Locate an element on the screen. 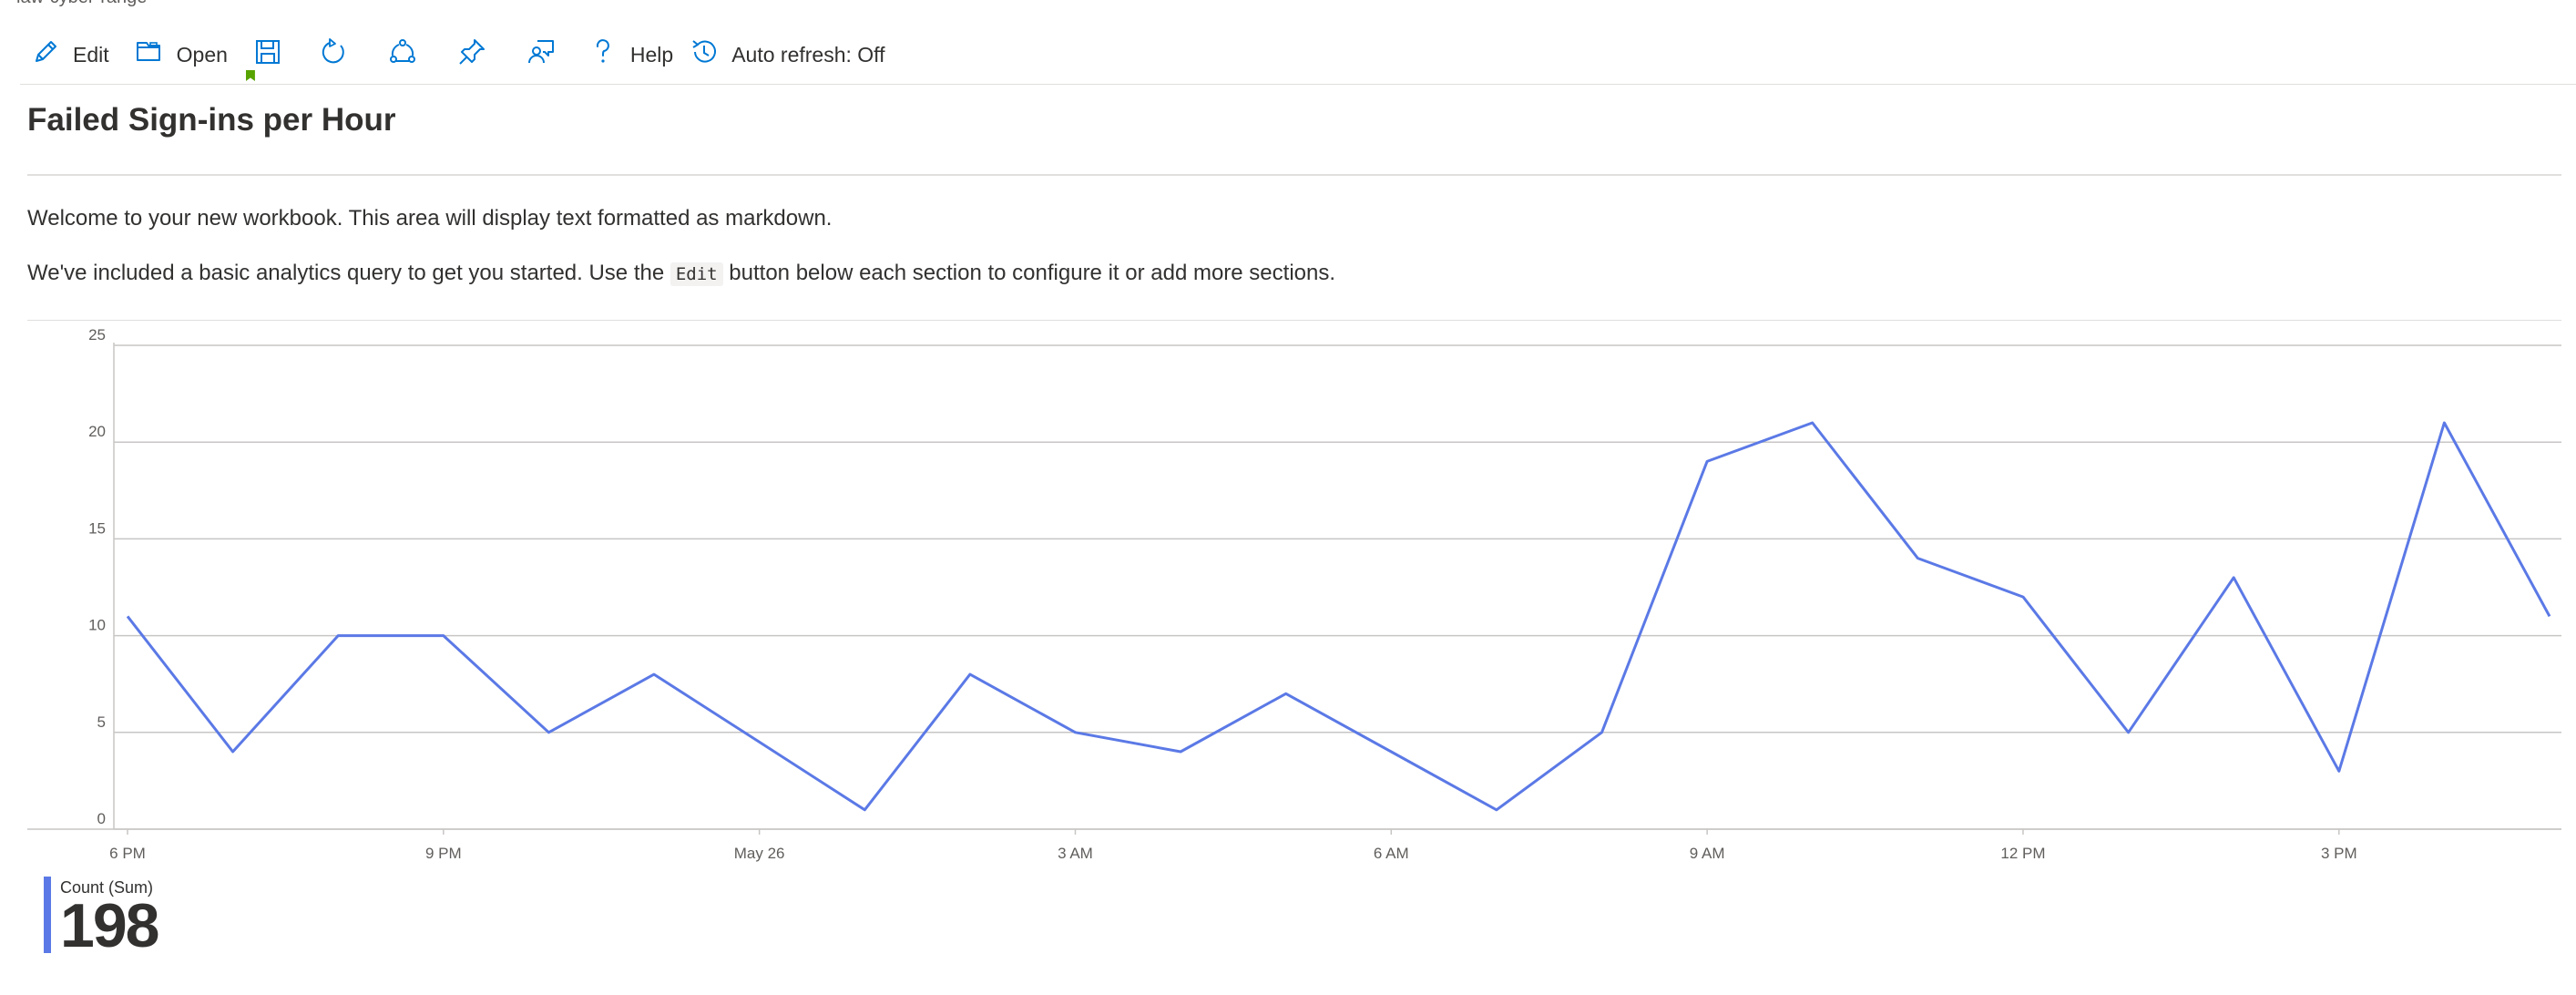 The height and width of the screenshot is (995, 2576). y-tick-label: 10 is located at coordinates (97, 625).